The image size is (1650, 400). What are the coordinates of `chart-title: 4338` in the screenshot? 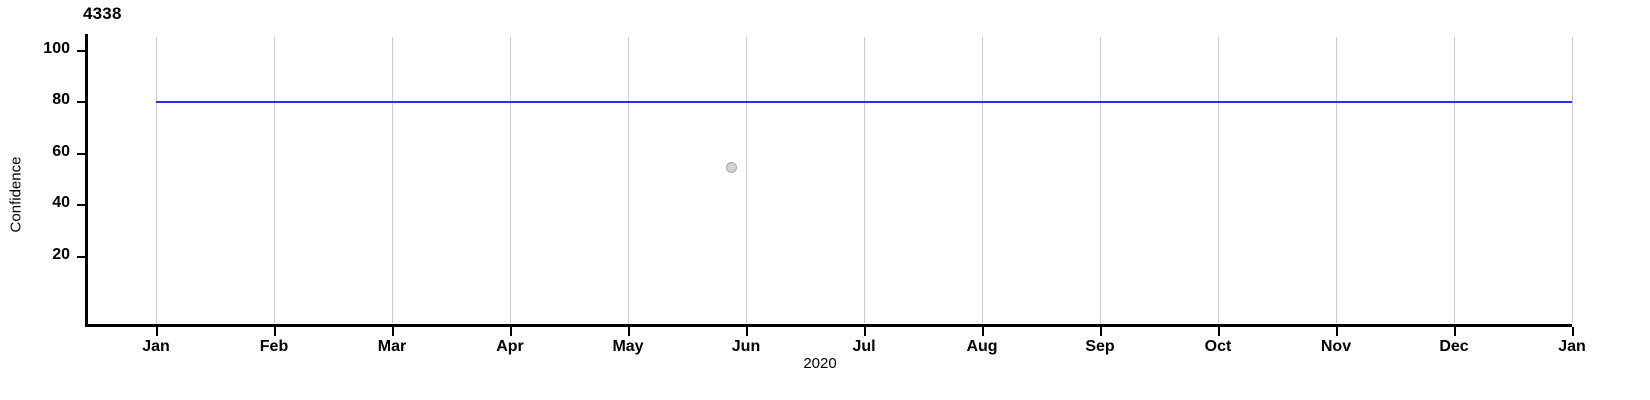 It's located at (102, 13).